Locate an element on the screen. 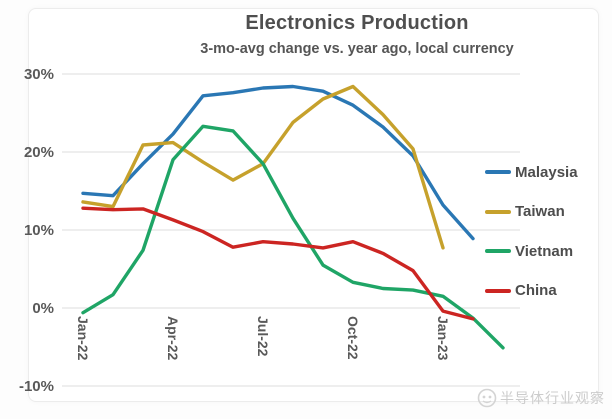  watermark-text: 半导体行业观察 is located at coordinates (552, 398).